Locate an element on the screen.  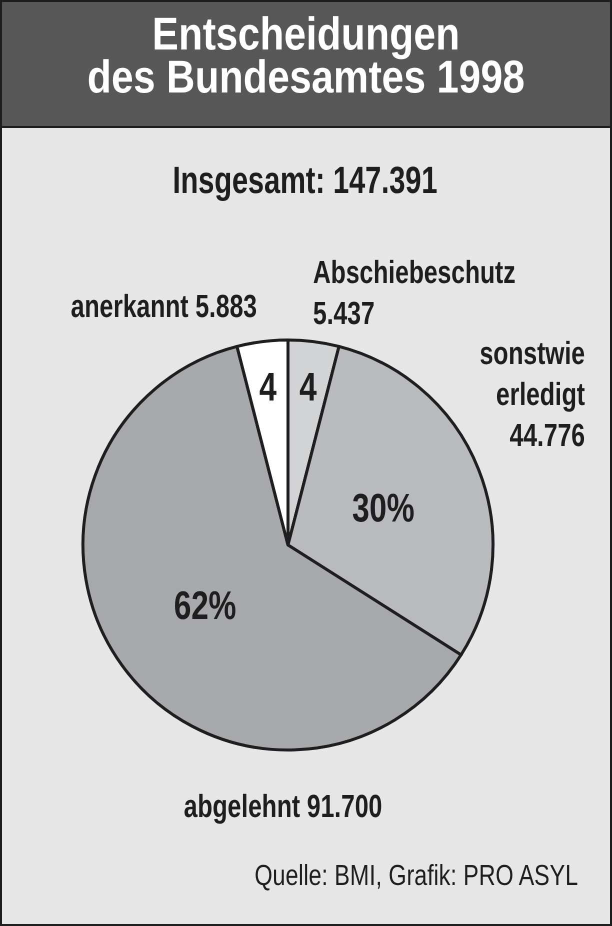
slice-label: abgelehnt 91.700 is located at coordinates (283, 806).